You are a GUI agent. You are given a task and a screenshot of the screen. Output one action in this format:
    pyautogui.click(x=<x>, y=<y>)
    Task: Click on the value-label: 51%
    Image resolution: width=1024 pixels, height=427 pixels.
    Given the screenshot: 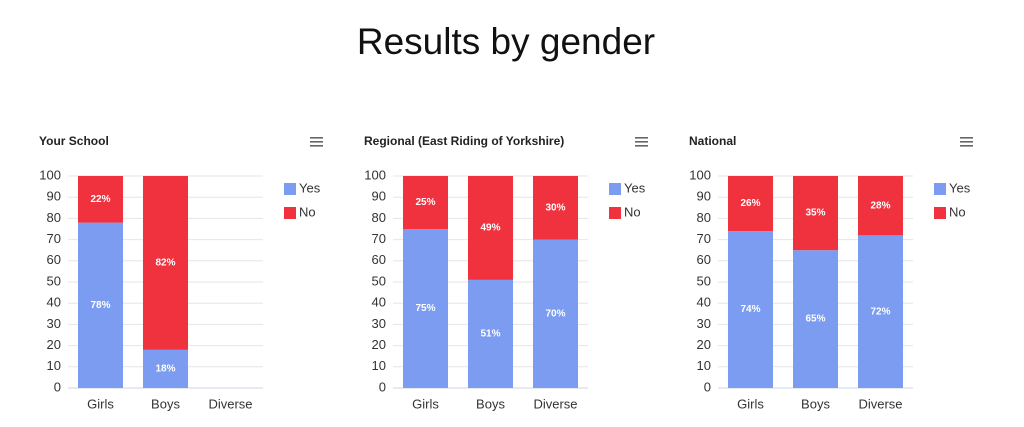 What is the action you would take?
    pyautogui.click(x=490, y=334)
    